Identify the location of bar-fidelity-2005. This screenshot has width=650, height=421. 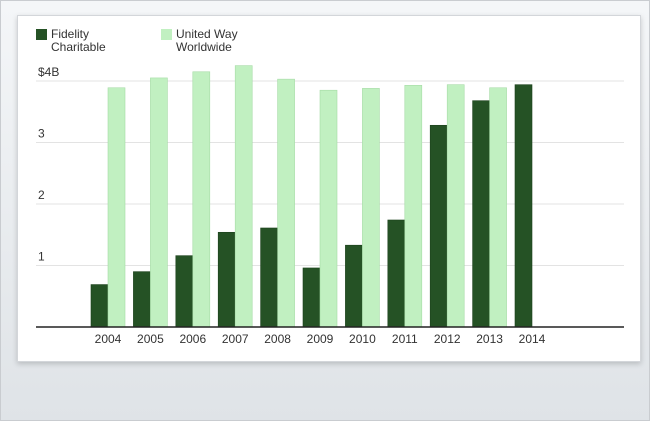
(142, 299).